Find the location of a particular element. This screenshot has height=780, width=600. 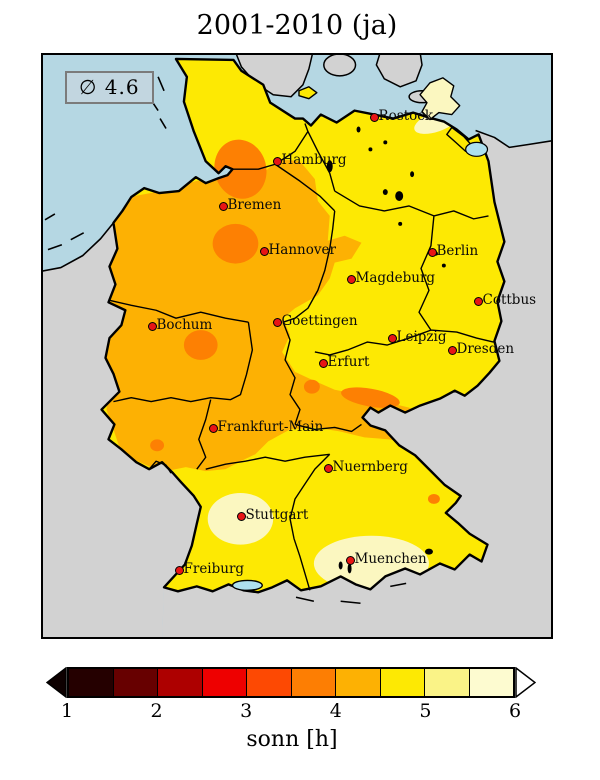

city-marker-nuernberg: Nuernberg is located at coordinates (365, 467).